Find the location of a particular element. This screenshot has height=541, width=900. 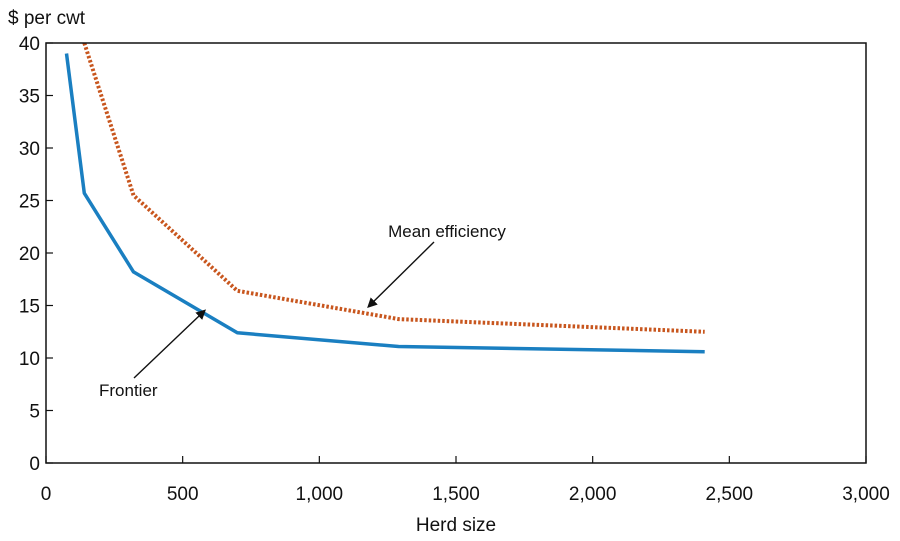

y-axis-ticks: 0 5 10 15 20 25 30 35 40 is located at coordinates (36, 254).